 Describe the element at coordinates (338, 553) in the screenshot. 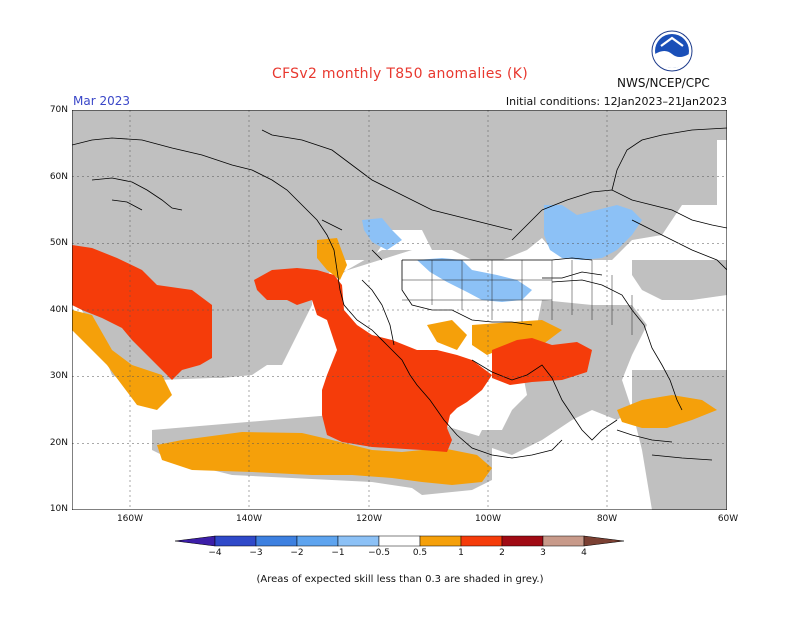

I see `colorbar-label-m1: −1` at that location.